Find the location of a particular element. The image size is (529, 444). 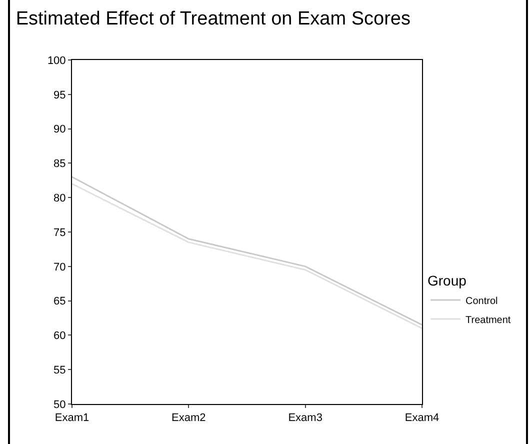

y-tick-label: 55 is located at coordinates (60, 370).